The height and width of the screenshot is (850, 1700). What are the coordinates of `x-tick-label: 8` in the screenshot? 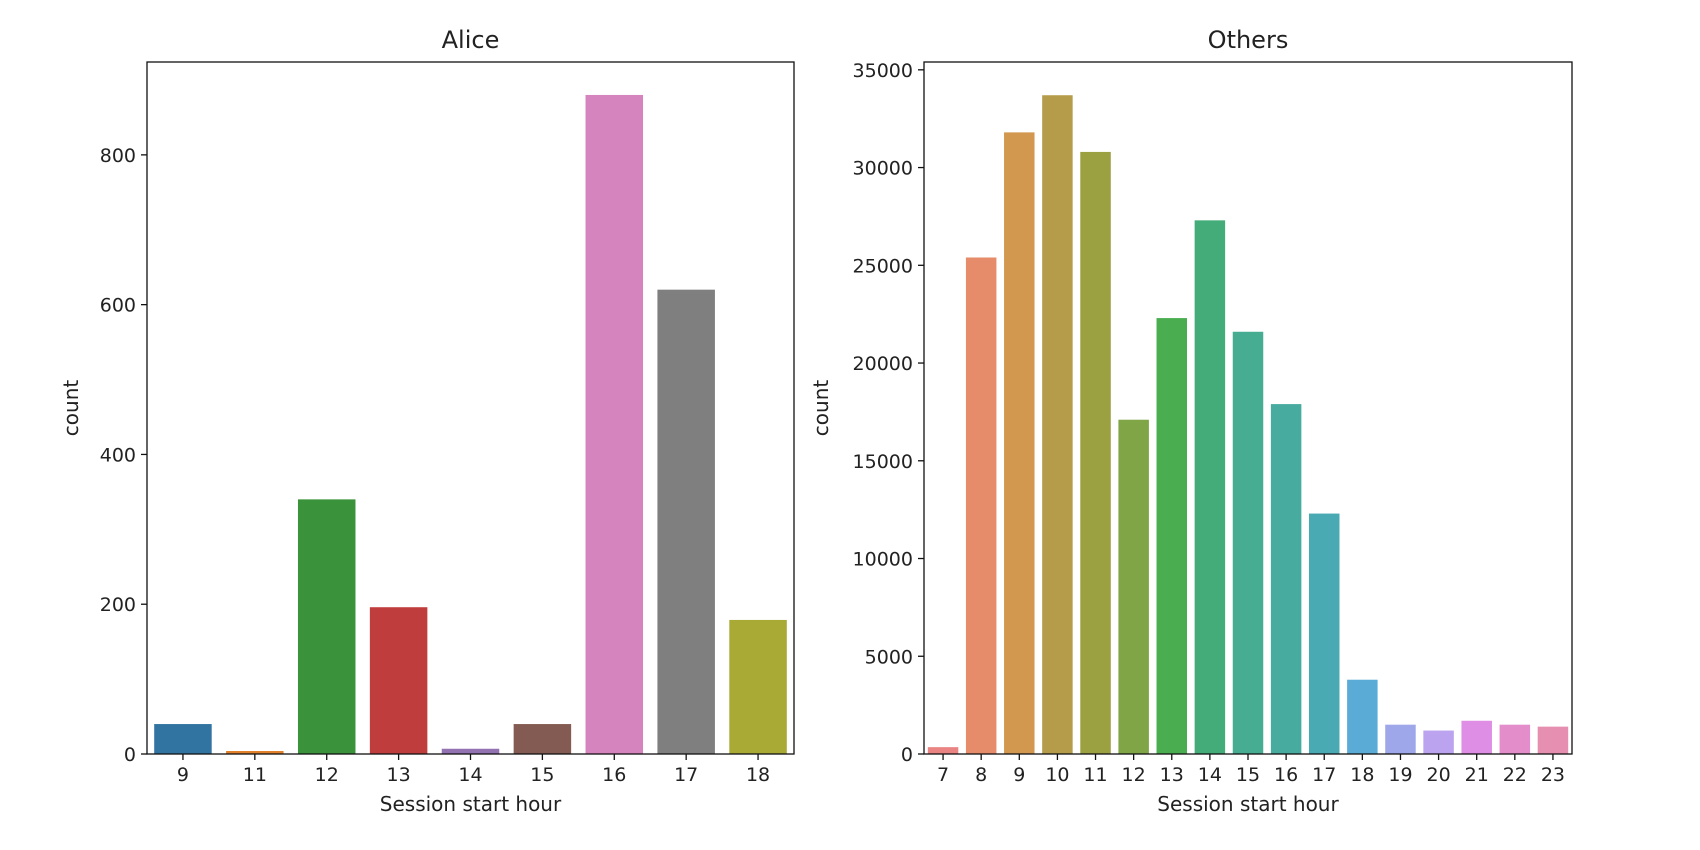 It's located at (981, 775).